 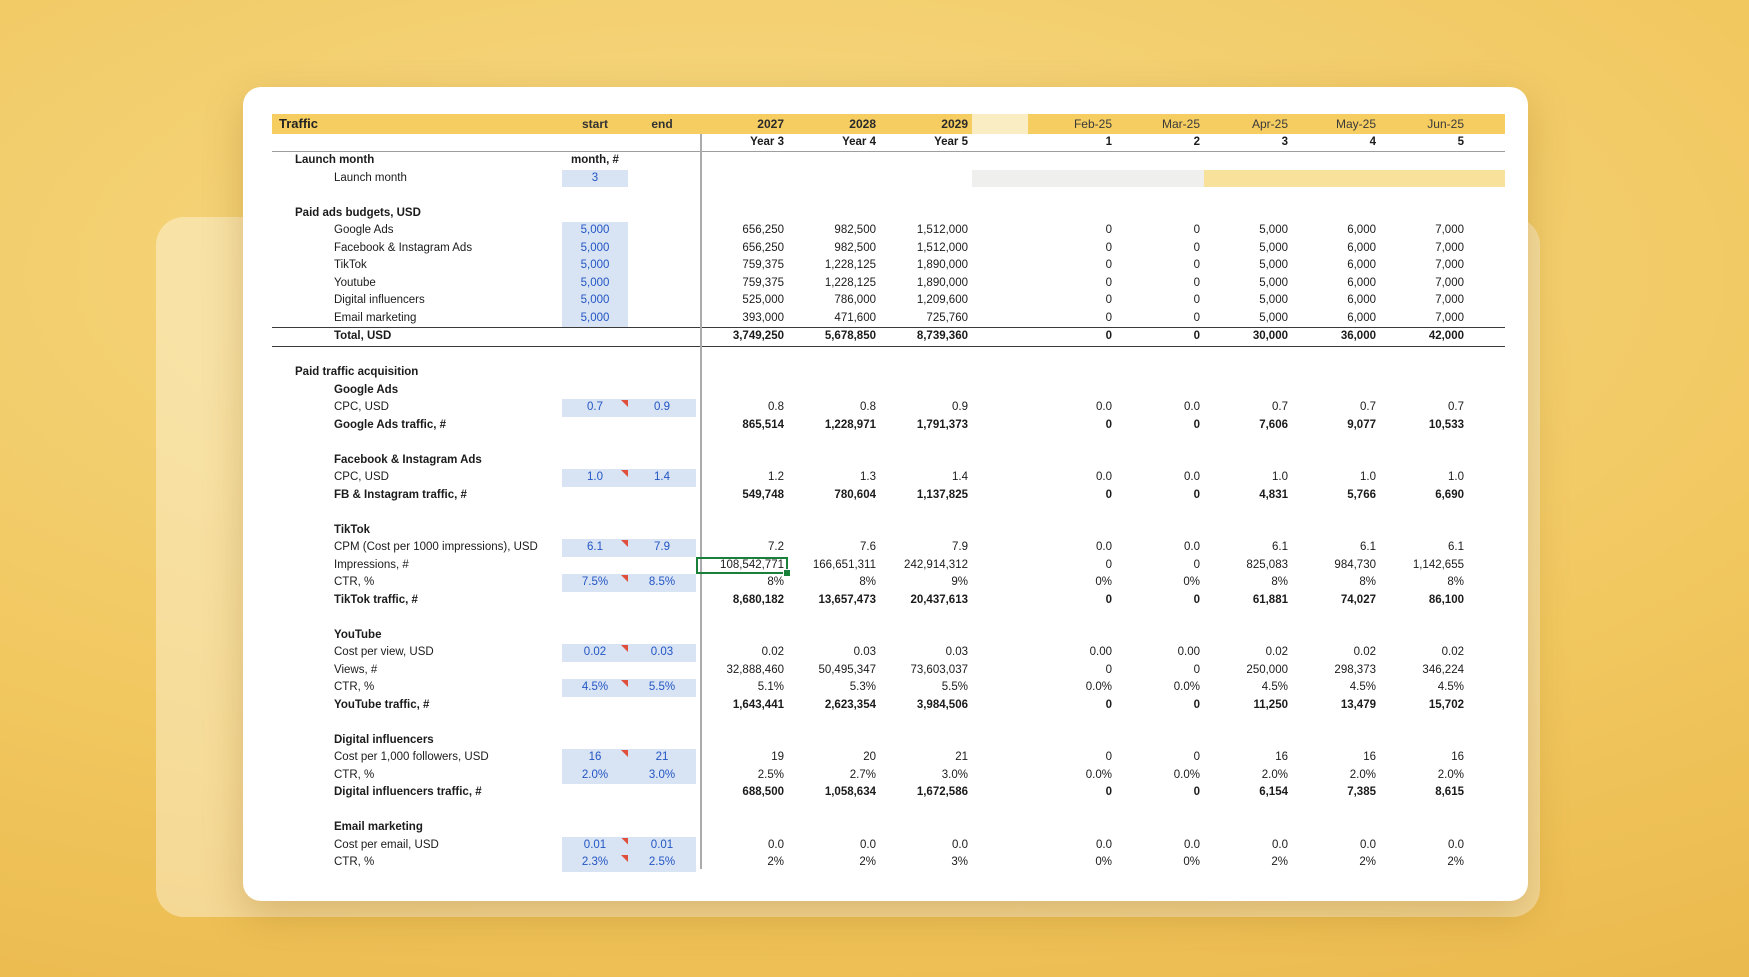 What do you see at coordinates (1196, 142) in the screenshot?
I see `column-subheader-month: 2` at bounding box center [1196, 142].